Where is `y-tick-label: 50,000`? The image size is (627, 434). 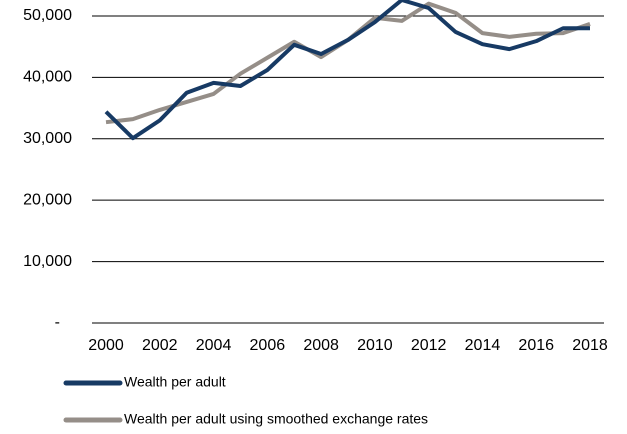 y-tick-label: 50,000 is located at coordinates (47, 15).